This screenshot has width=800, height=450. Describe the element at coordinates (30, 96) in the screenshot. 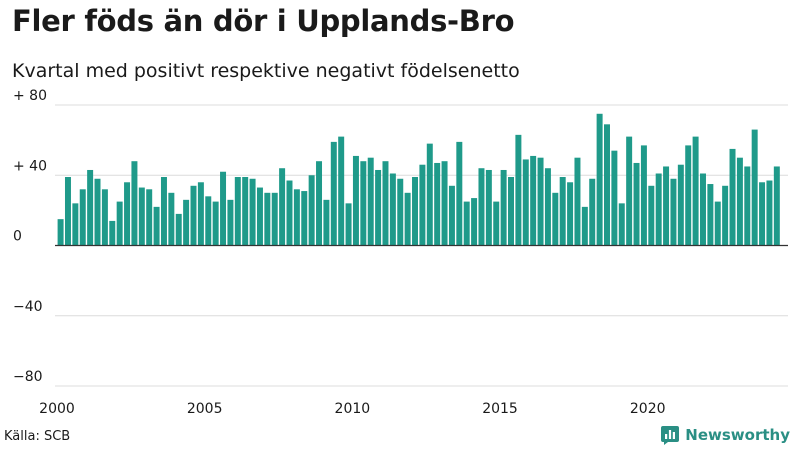

I see `y-tick-label: + 80` at that location.